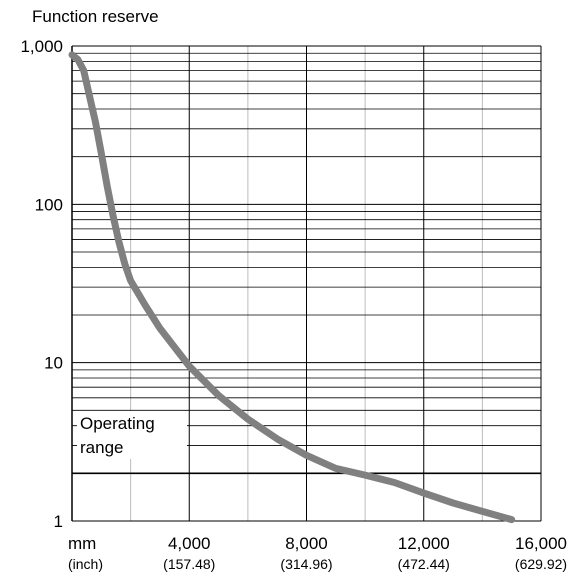 The height and width of the screenshot is (580, 582). I want to click on chart-title: Function reserve, so click(95, 16).